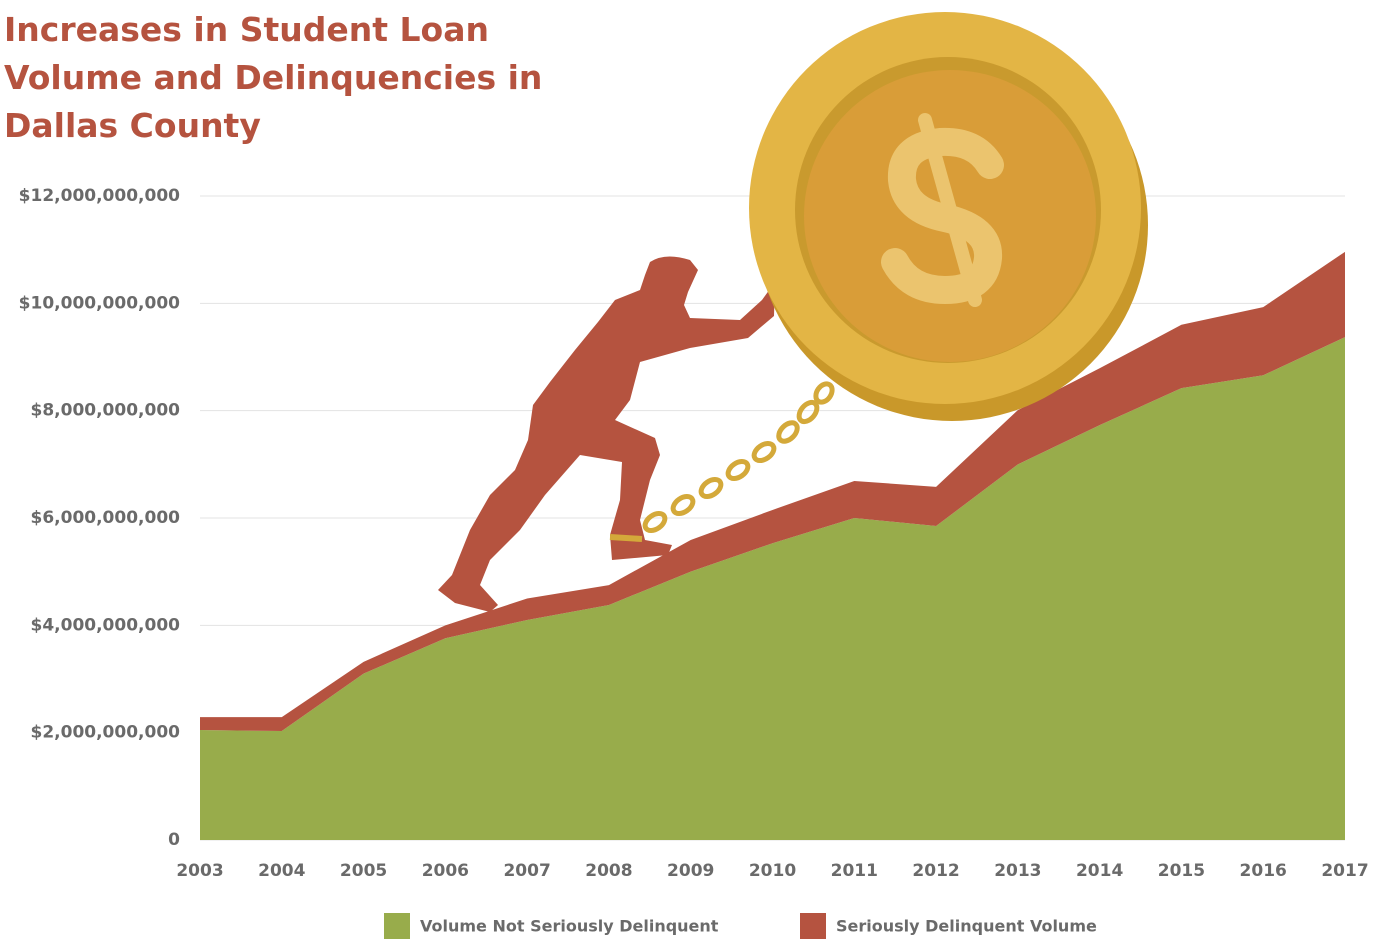 The width and height of the screenshot is (1387, 941). Describe the element at coordinates (106, 733) in the screenshot. I see `y-tick-label: $2,000,000,000` at that location.